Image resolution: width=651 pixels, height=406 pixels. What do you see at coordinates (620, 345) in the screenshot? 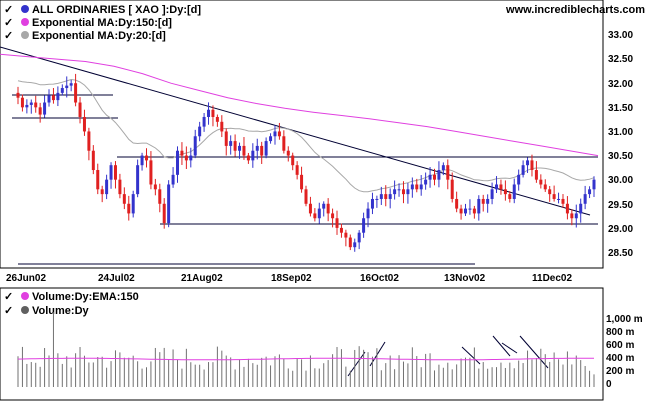
I see `vol-tick-label: 600 m` at bounding box center [620, 345].